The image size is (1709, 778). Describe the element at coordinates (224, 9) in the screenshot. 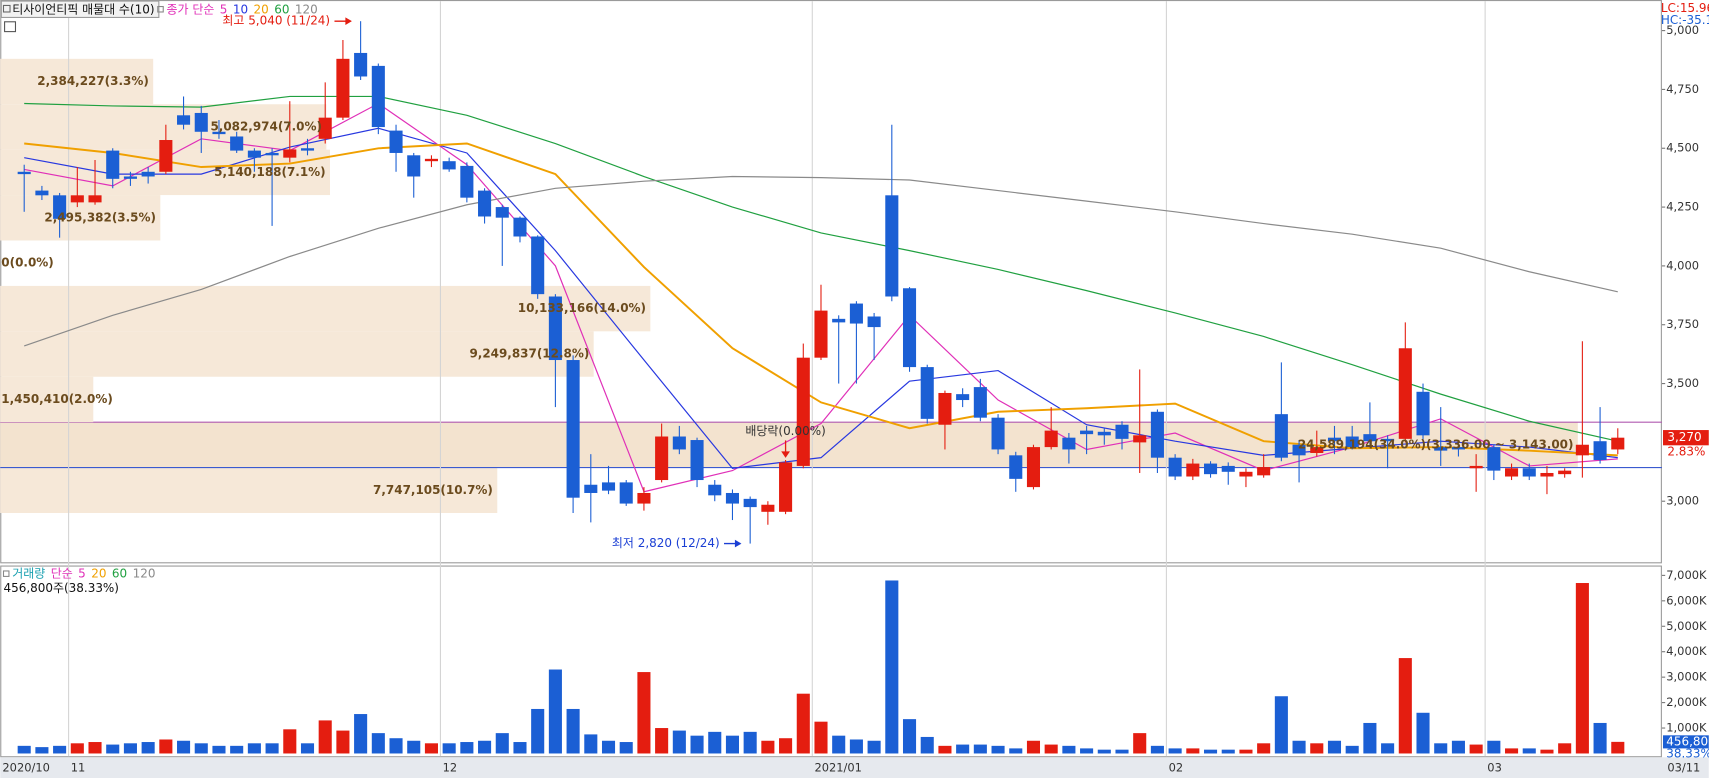

I see `legend-entry: 5` at that location.